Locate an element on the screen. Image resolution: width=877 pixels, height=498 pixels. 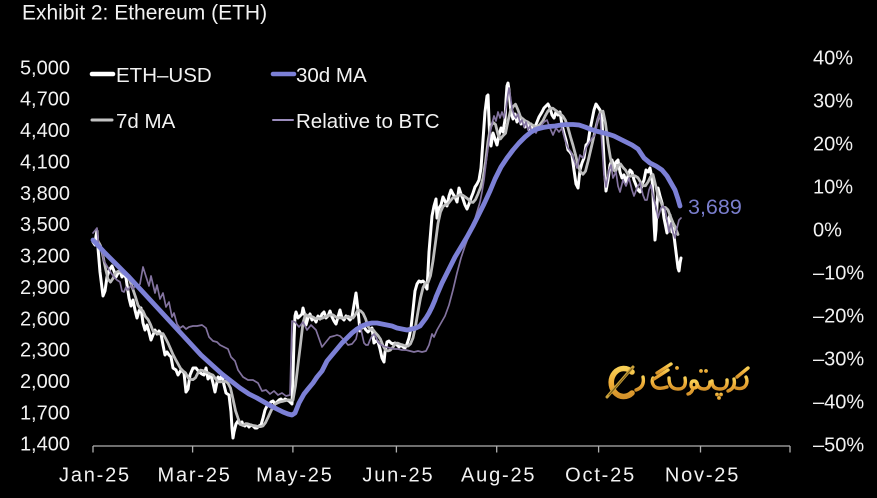
svg-text: –20% is located at coordinates (838, 317).